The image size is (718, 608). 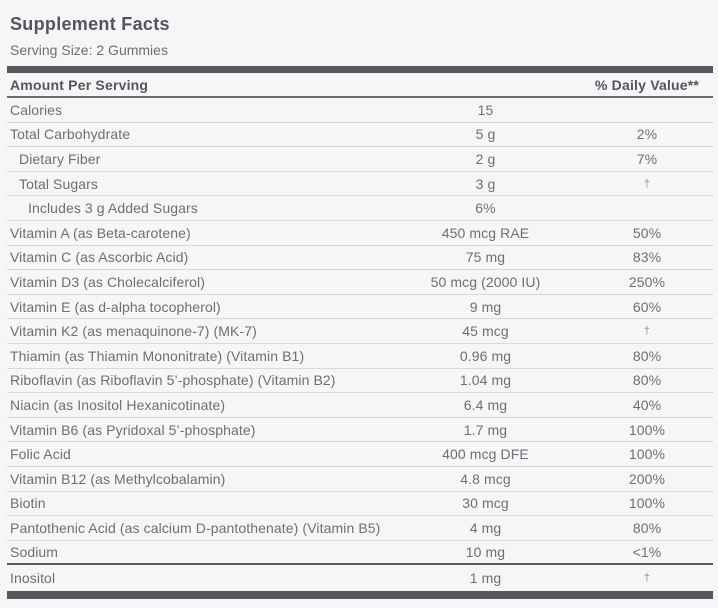 I want to click on nutrient-daily-value: 83%, so click(x=647, y=257).